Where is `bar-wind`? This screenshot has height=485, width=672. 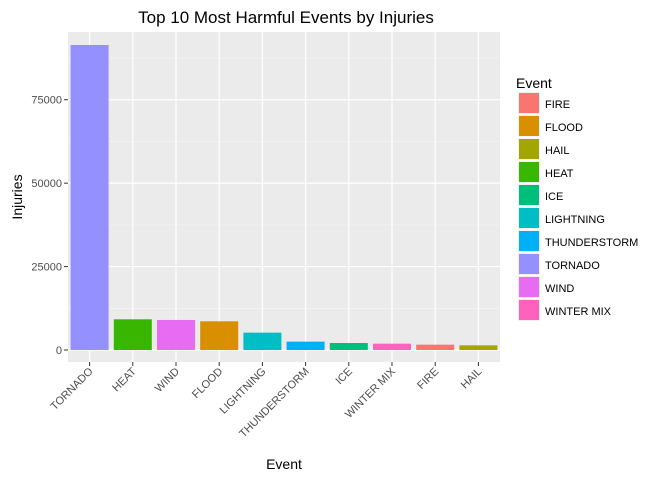 bar-wind is located at coordinates (176, 334).